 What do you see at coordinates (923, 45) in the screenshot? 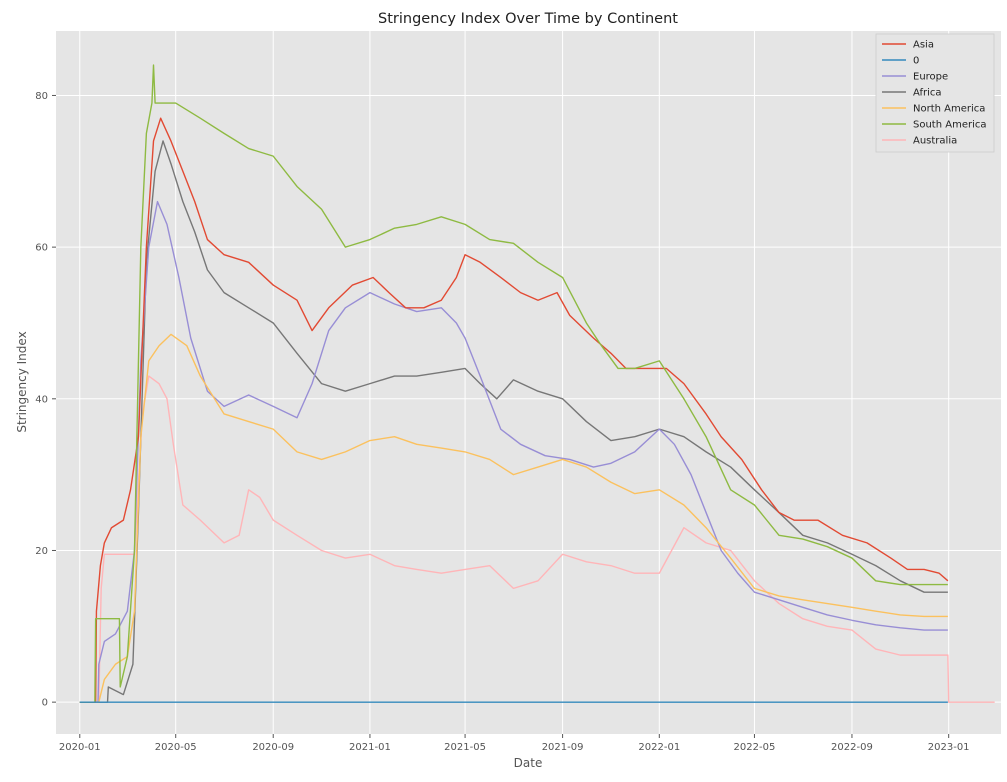
I see `legend-label: Asia` at bounding box center [923, 45].